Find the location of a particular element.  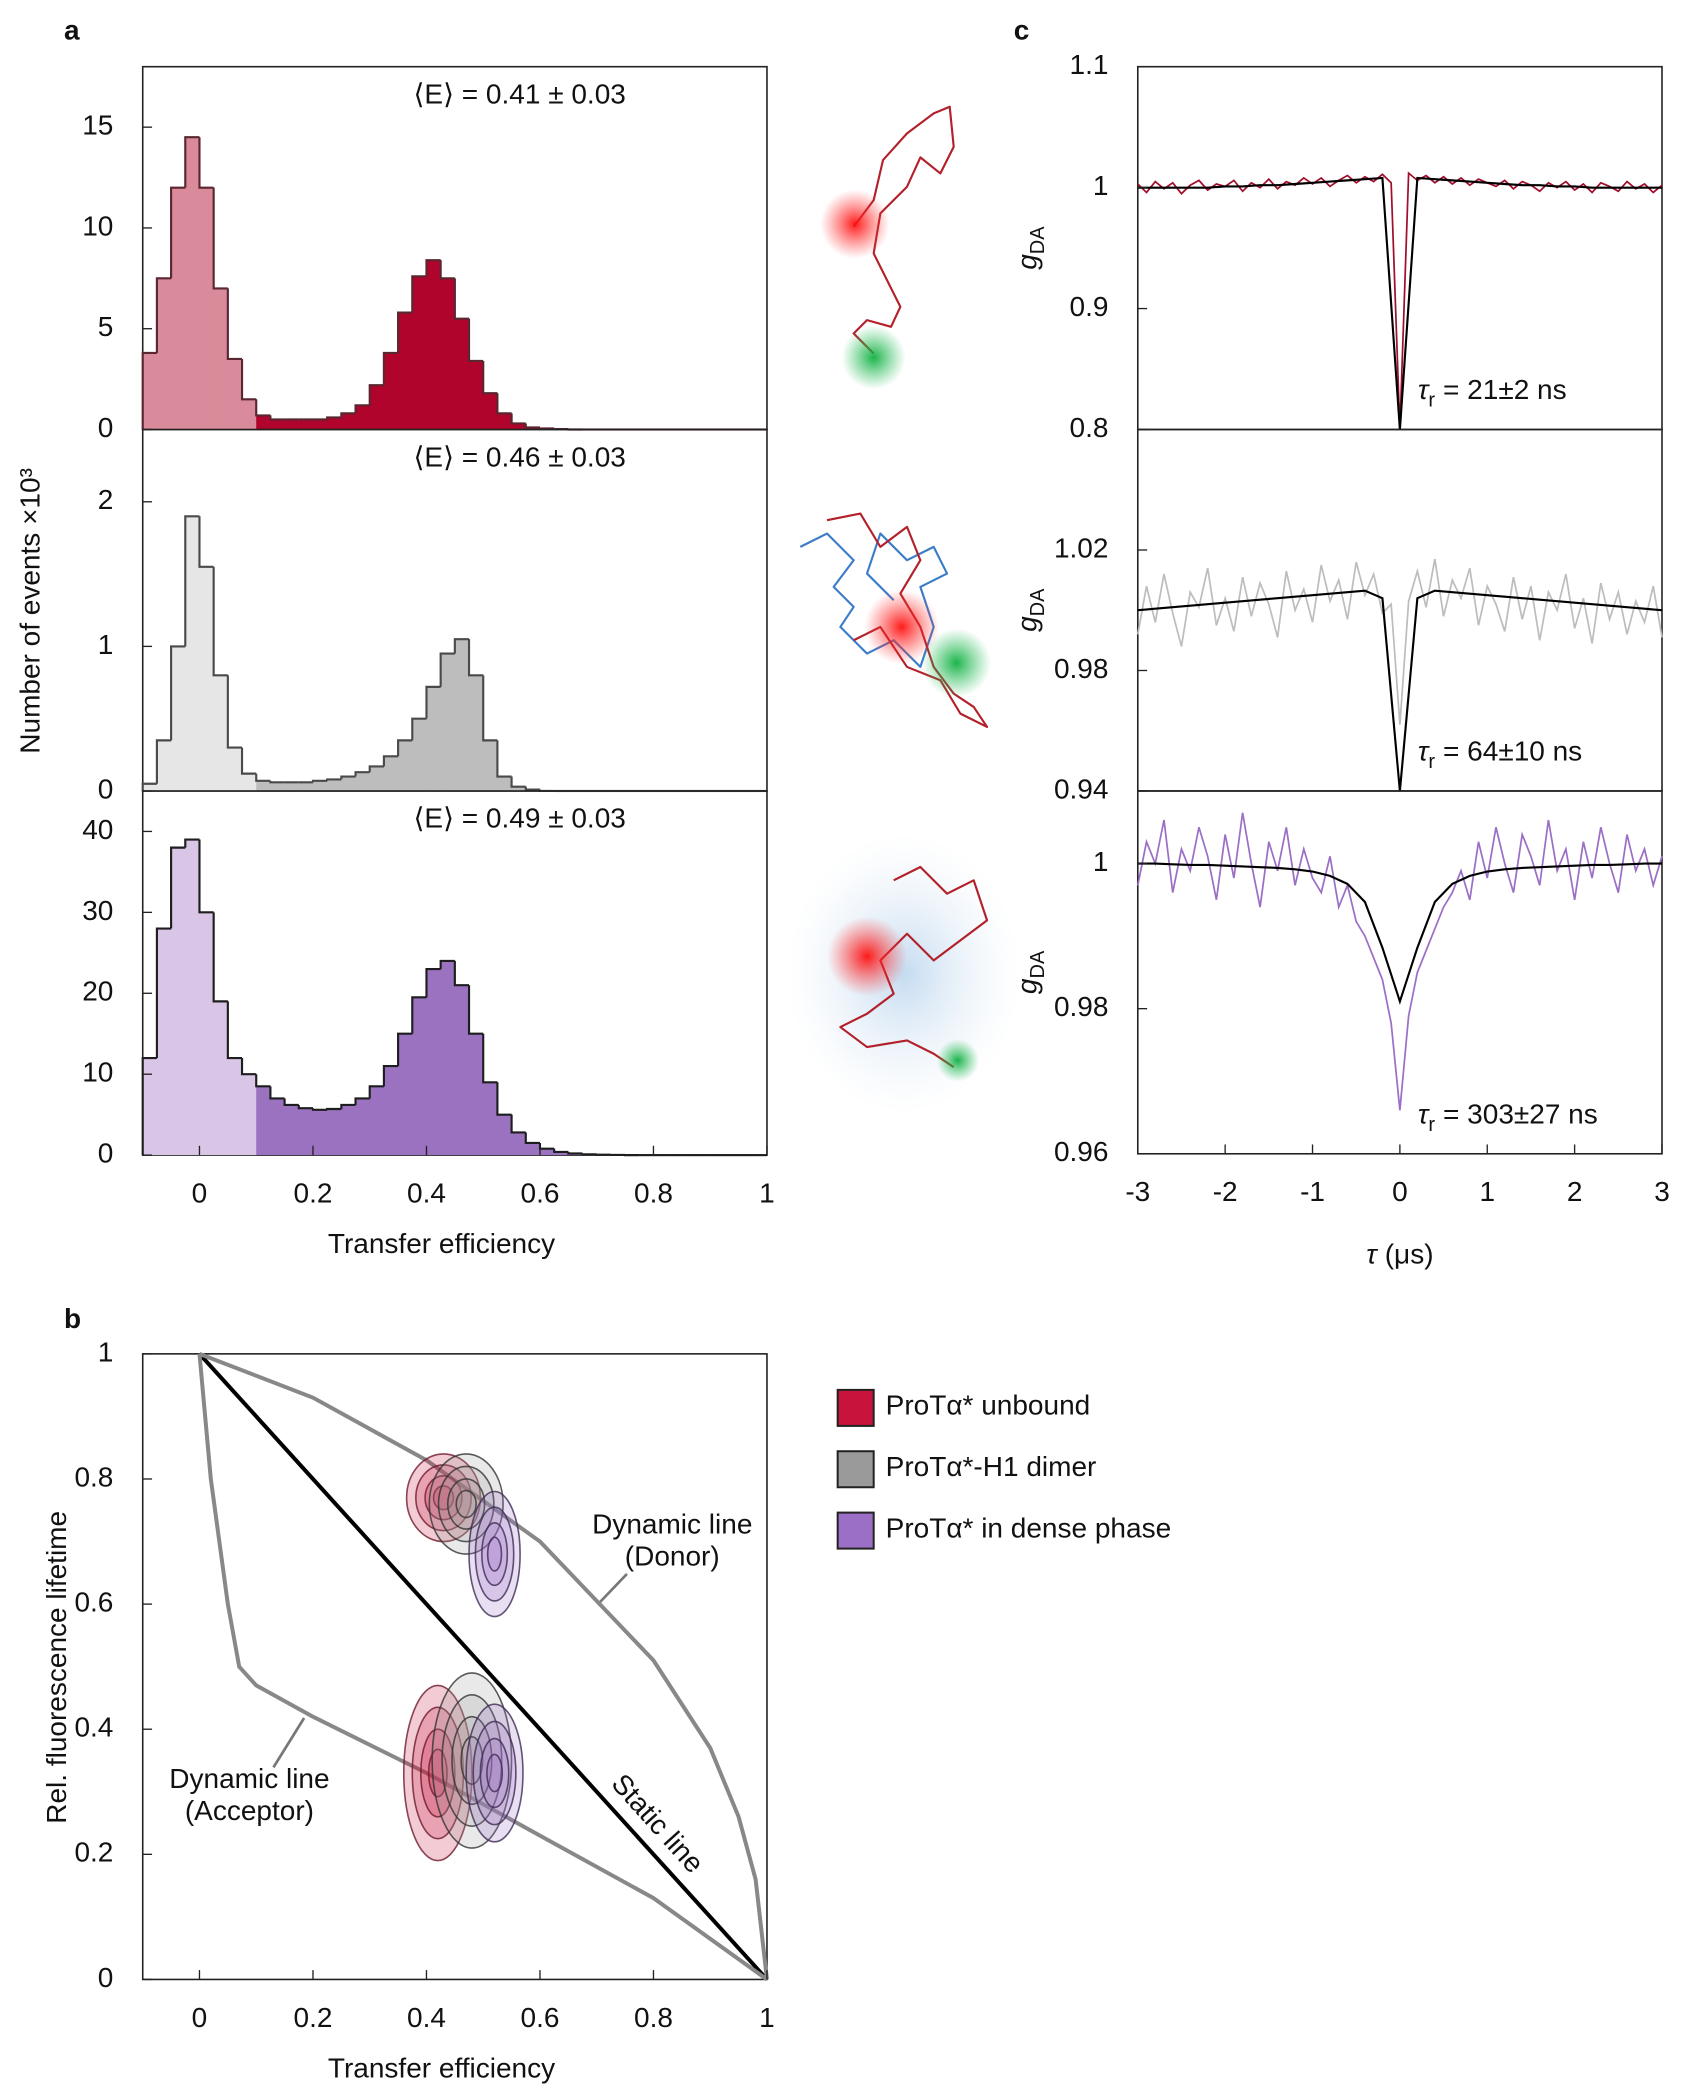

y-tick-label: 0.98 is located at coordinates (1081, 668).